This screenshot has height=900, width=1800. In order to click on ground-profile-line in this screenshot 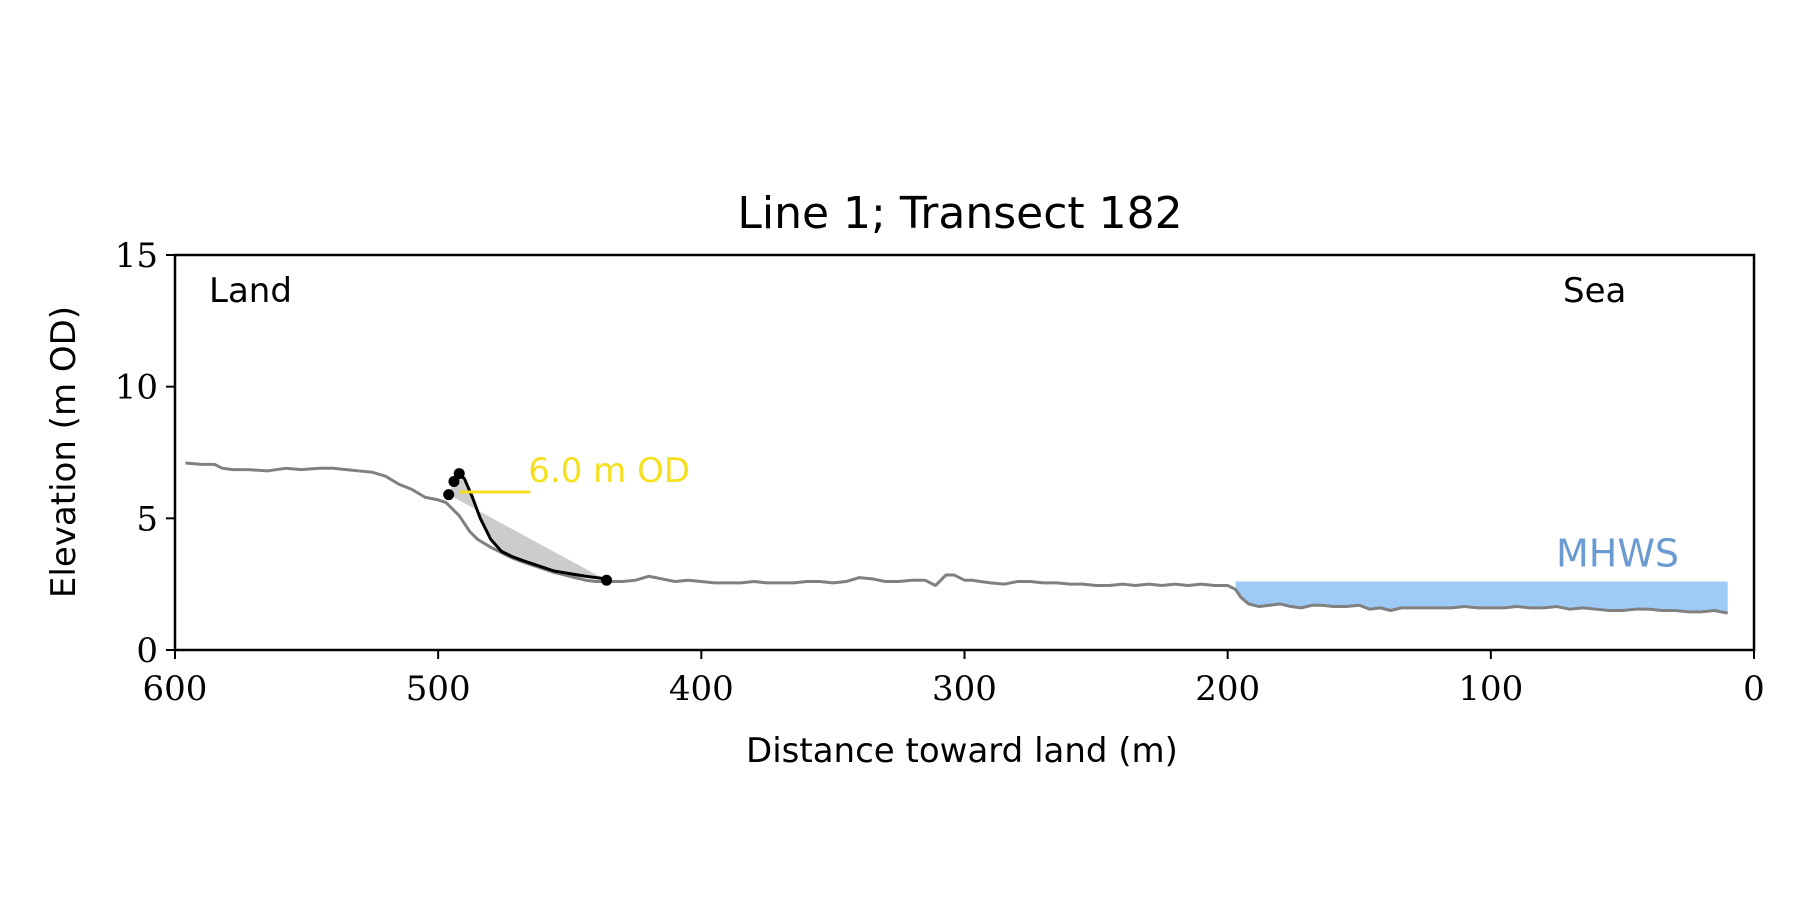, I will do `click(956, 538)`.